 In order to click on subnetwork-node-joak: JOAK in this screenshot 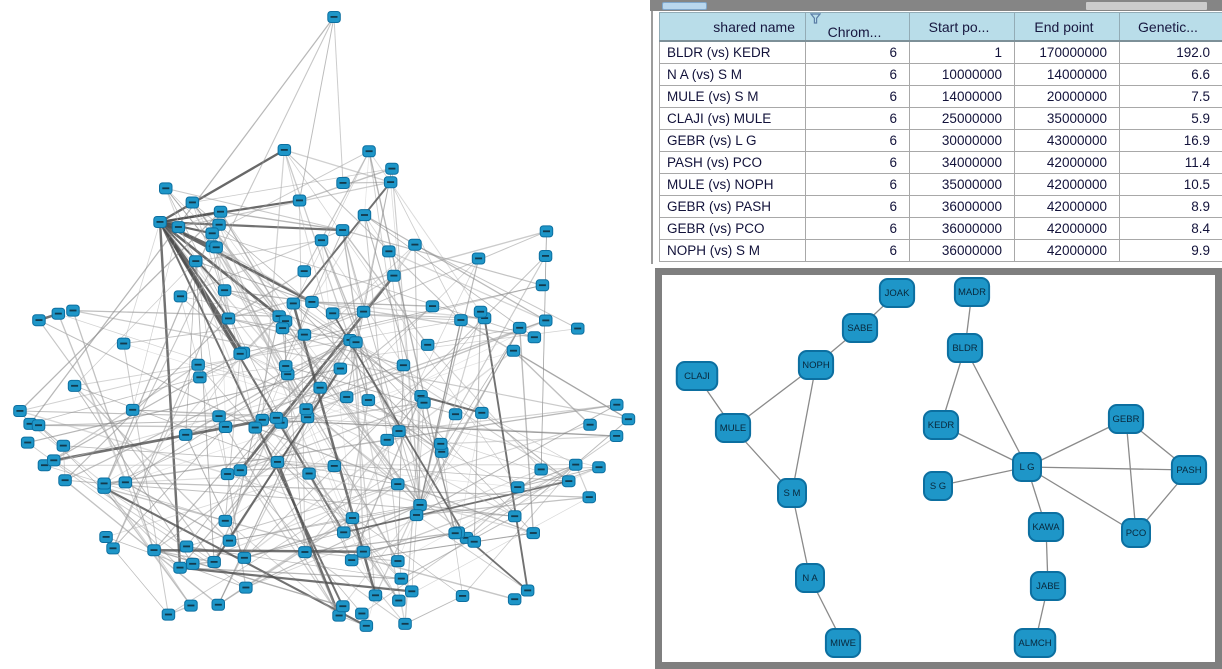, I will do `click(897, 293)`.